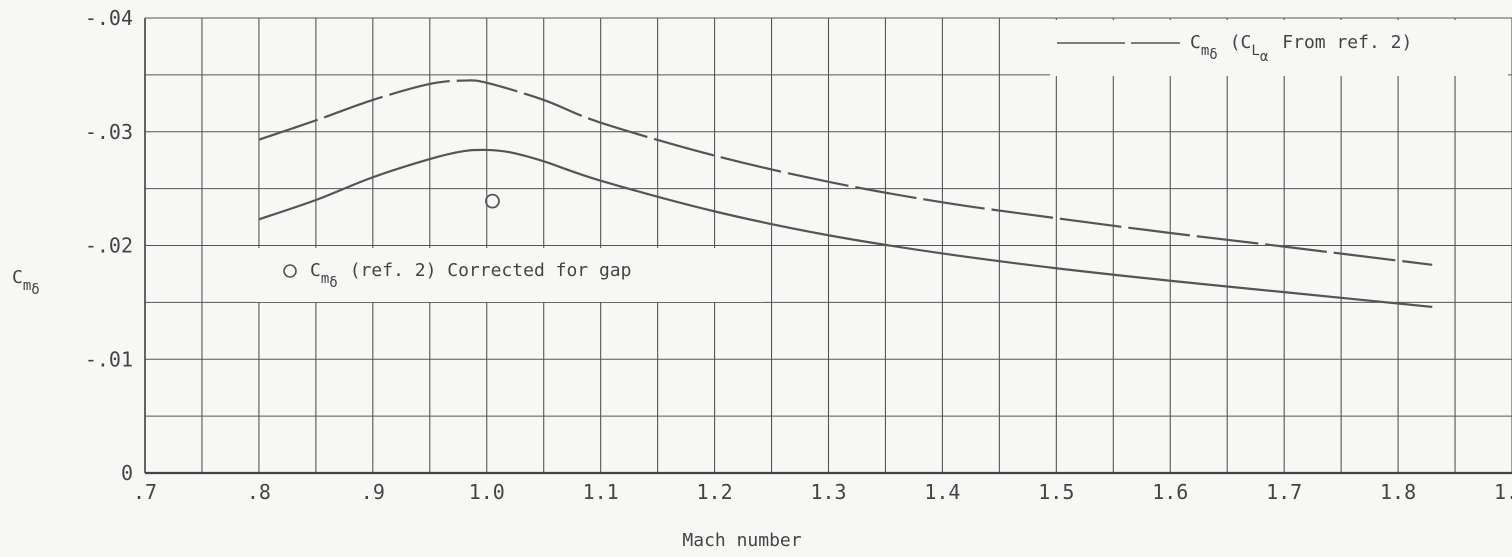 The height and width of the screenshot is (557, 1512). I want to click on legend-dashed-sub: m, so click(1205, 51).